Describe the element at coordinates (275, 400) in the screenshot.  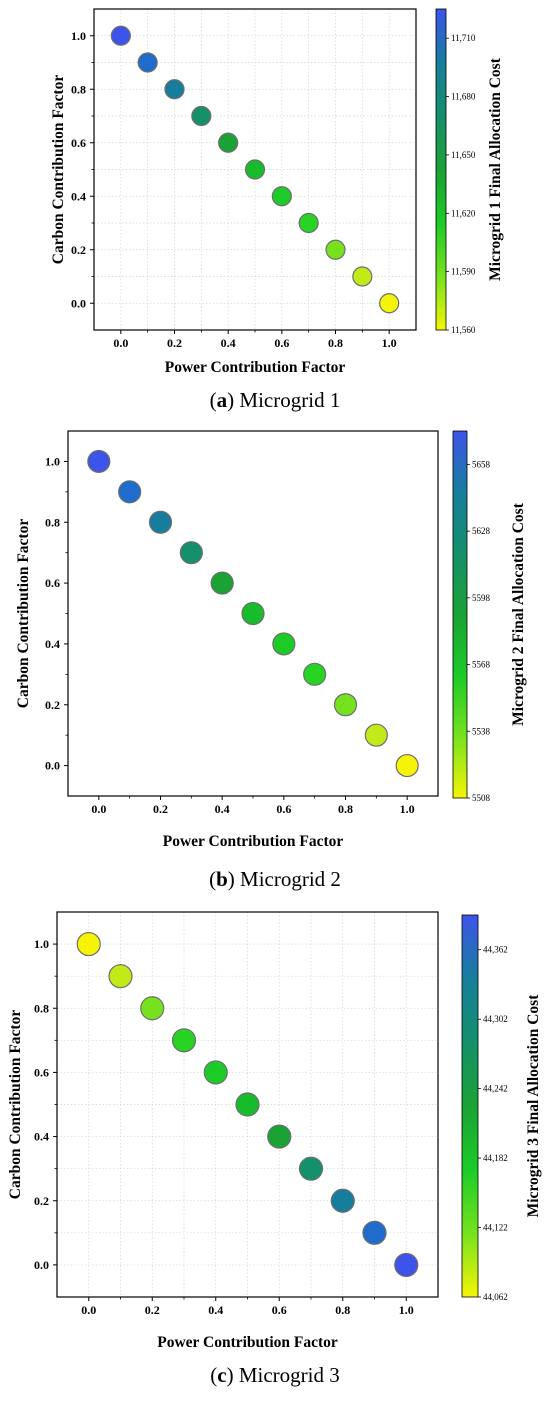
I see `caption-microgrid-1: (a) Microgrid 1` at that location.